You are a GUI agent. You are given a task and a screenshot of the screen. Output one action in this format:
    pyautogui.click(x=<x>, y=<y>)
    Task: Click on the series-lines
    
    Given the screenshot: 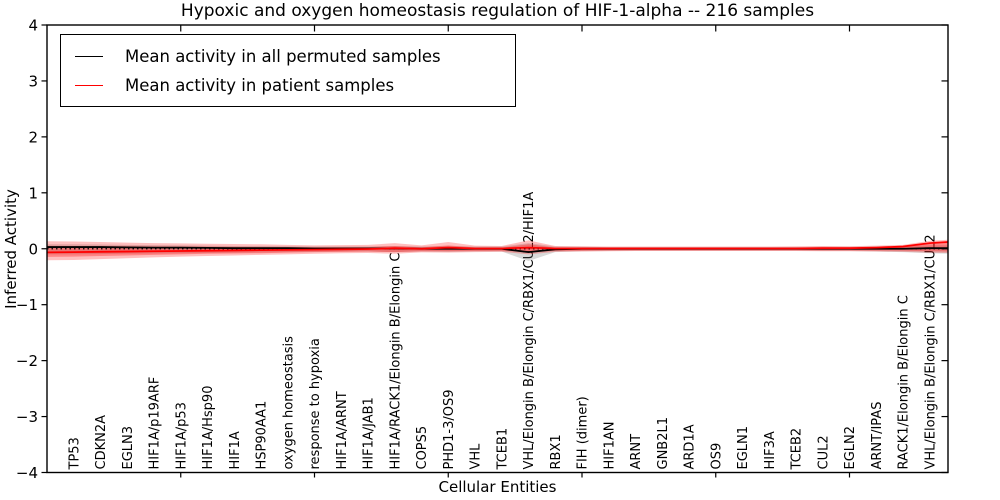 What is the action you would take?
    pyautogui.click(x=497, y=247)
    